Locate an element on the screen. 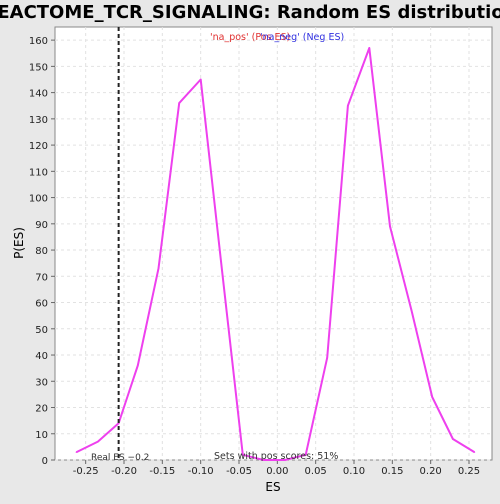  y-tick-label: 70 is located at coordinates (41, 277).